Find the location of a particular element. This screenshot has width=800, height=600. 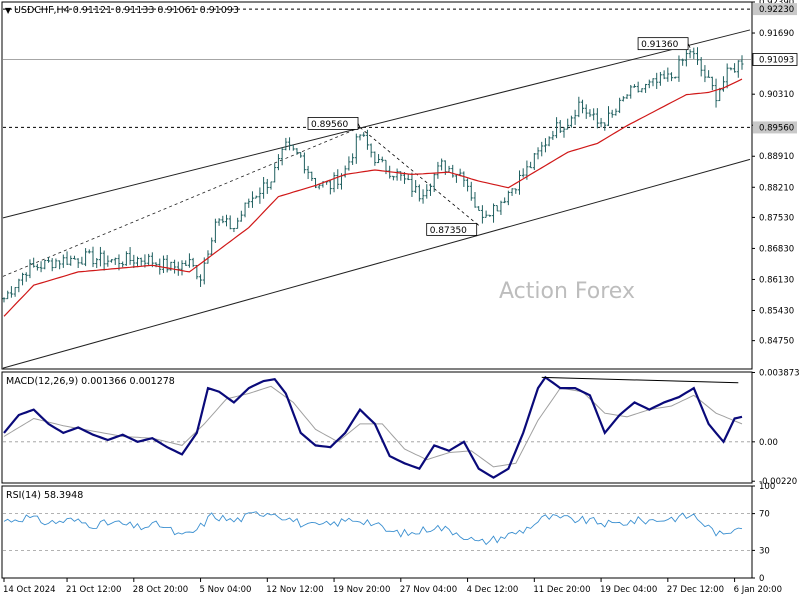

price-tick-label: 0.86830 is located at coordinates (776, 249).